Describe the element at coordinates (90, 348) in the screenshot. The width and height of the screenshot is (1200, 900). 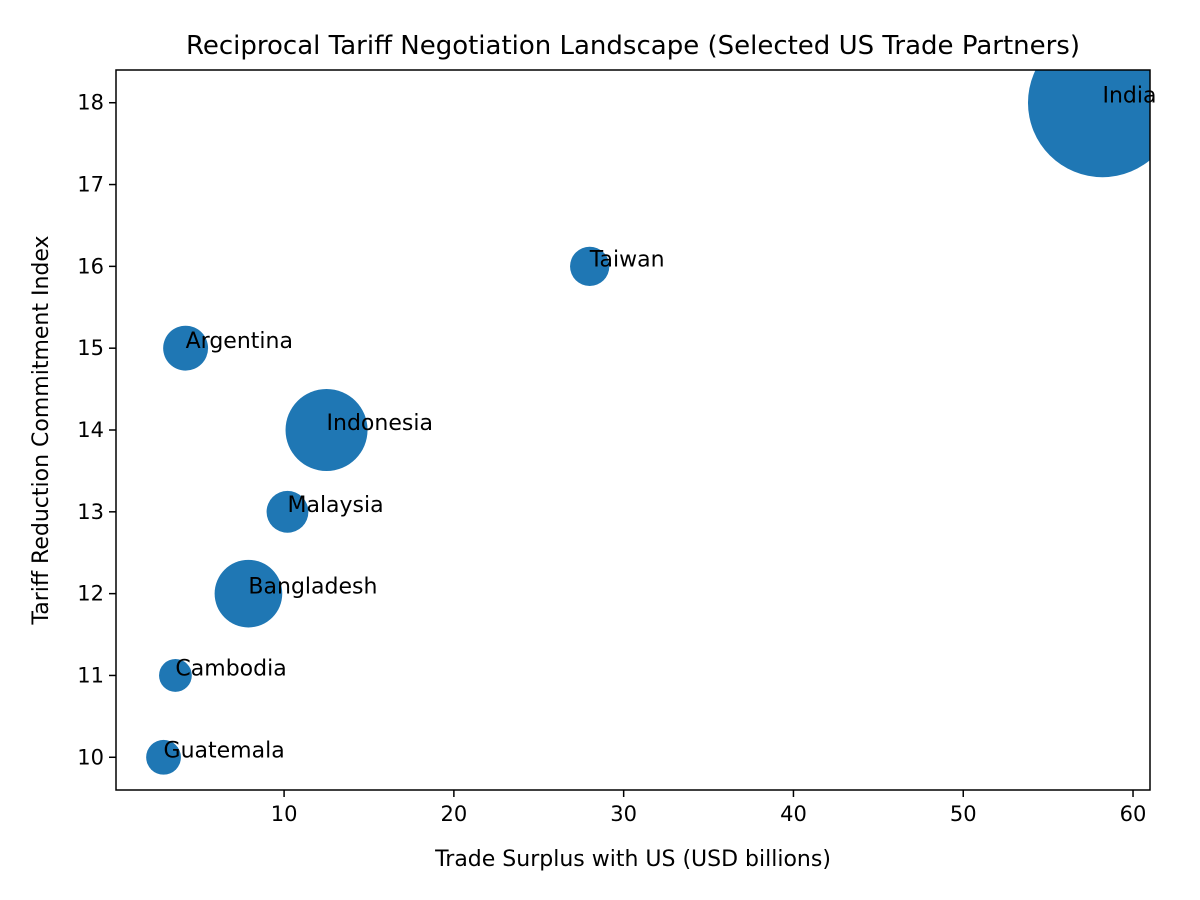
I see `y-tick-label: 15` at that location.